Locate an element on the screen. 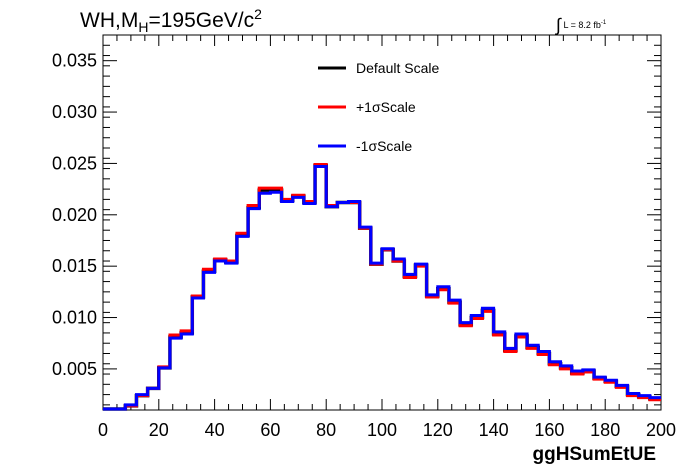 The height and width of the screenshot is (472, 696). luminosity-label: ∫ L = 8.2 fb-1 is located at coordinates (581, 23).